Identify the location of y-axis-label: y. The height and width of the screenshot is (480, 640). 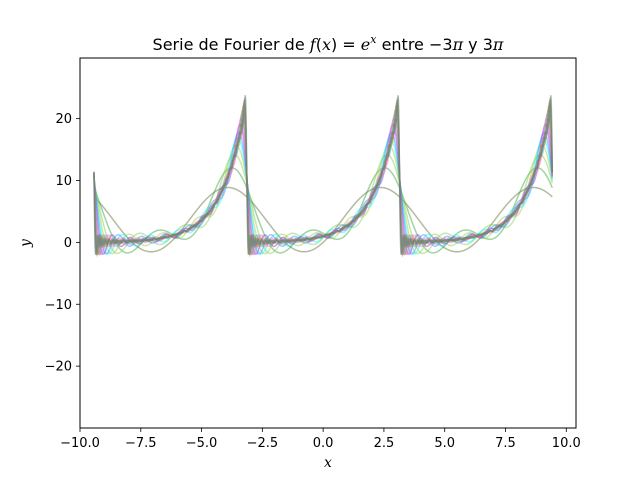
(26, 243).